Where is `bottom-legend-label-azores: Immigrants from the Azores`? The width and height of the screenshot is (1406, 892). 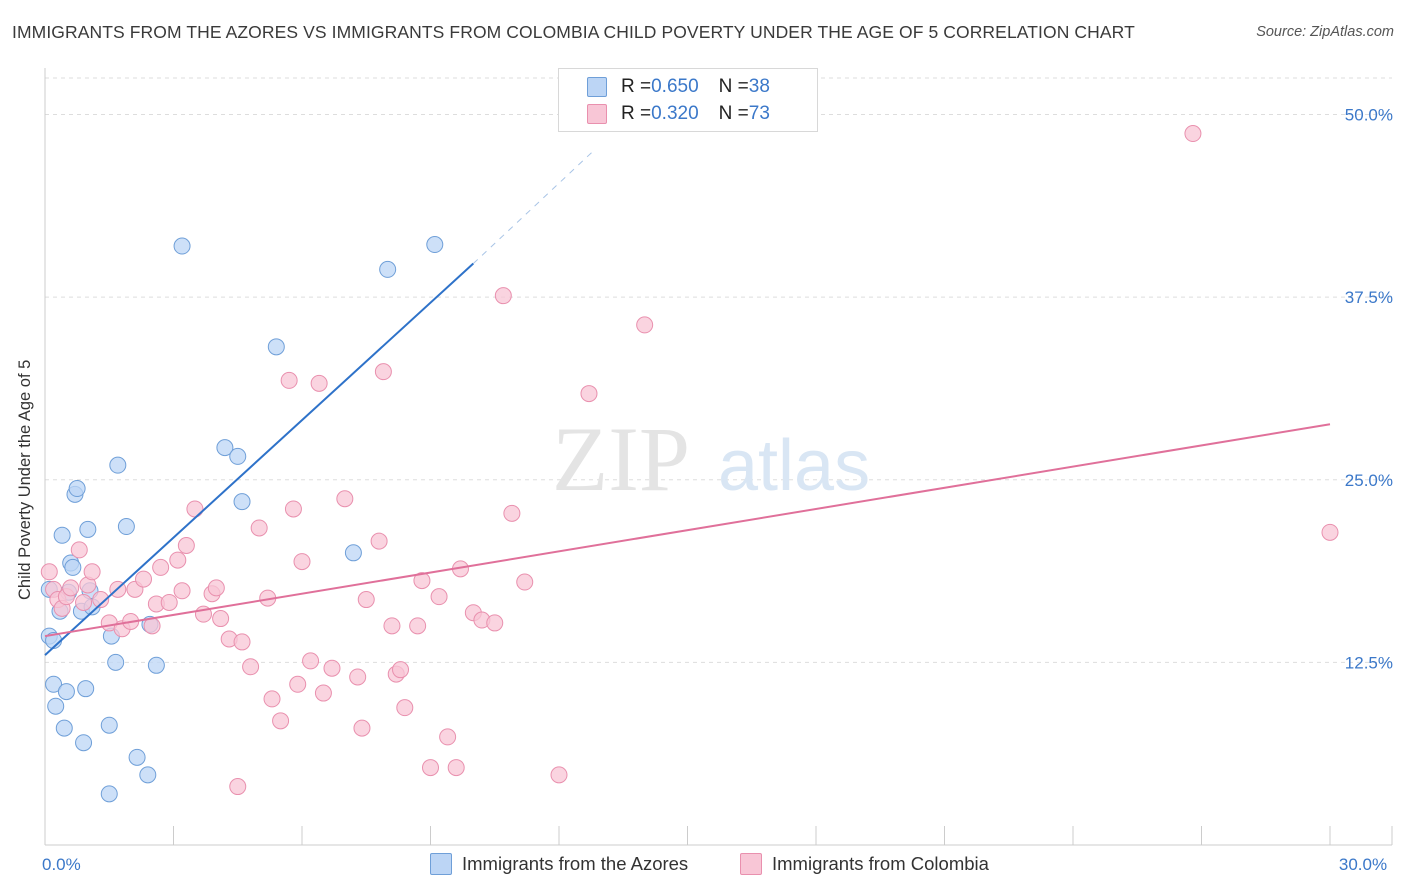
bottom-legend-label-azores: Immigrants from the Azores is located at coordinates (575, 863).